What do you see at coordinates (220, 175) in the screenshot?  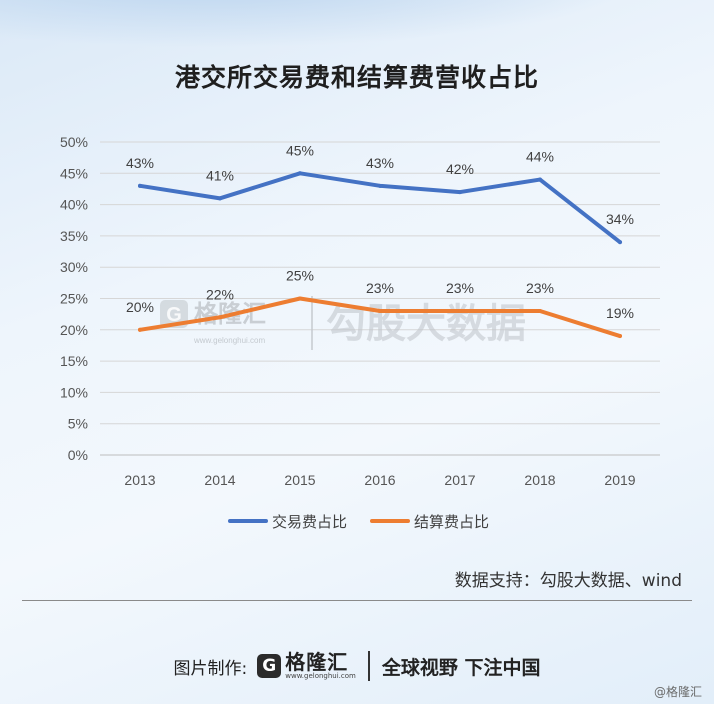 I see `data-label: 41%` at bounding box center [220, 175].